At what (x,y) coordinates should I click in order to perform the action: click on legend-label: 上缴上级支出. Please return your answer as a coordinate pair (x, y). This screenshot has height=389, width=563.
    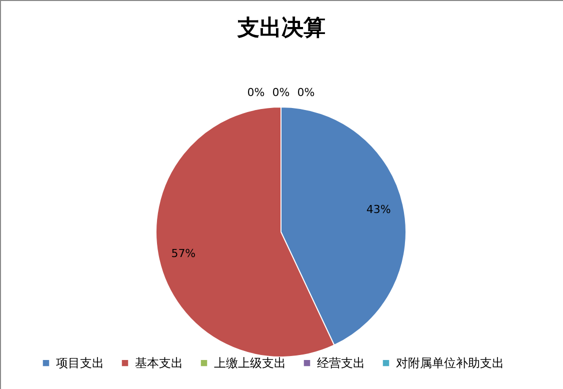
    Looking at the image, I should click on (250, 363).